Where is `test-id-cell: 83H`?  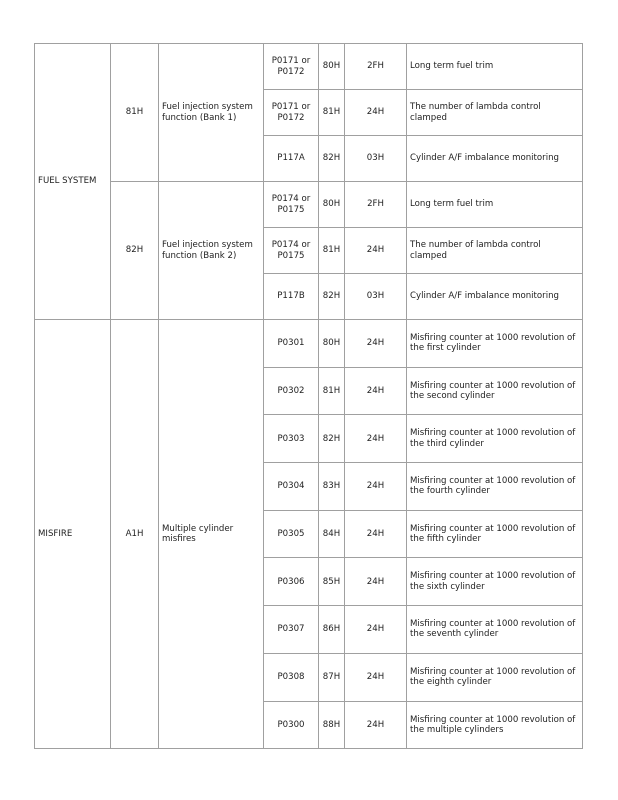
test-id-cell: 83H is located at coordinates (331, 486).